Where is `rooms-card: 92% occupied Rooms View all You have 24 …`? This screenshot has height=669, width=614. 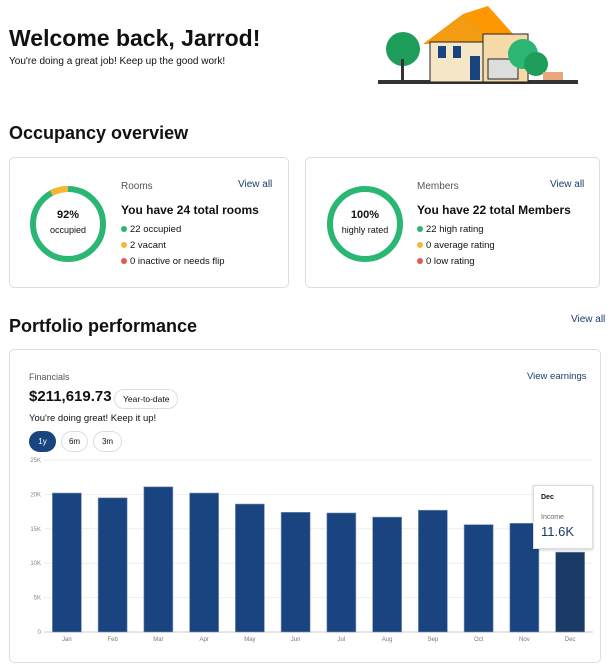
rooms-card: 92% occupied Rooms View all You have 24 … is located at coordinates (149, 222).